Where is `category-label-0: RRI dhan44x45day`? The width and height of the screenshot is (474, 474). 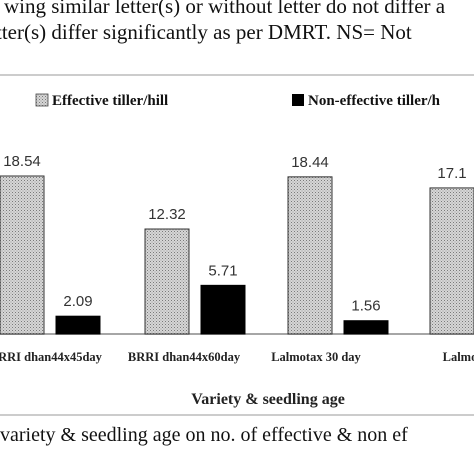 category-label-0: RRI dhan44x45day is located at coordinates (51, 357).